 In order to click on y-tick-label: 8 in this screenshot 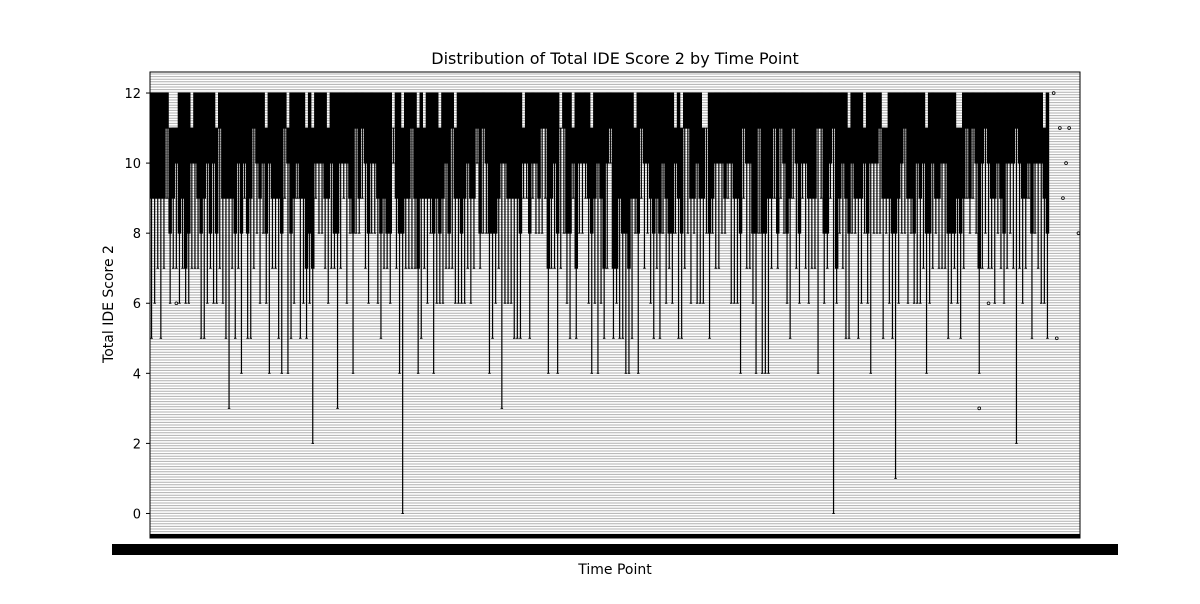, I will do `click(137, 234)`.